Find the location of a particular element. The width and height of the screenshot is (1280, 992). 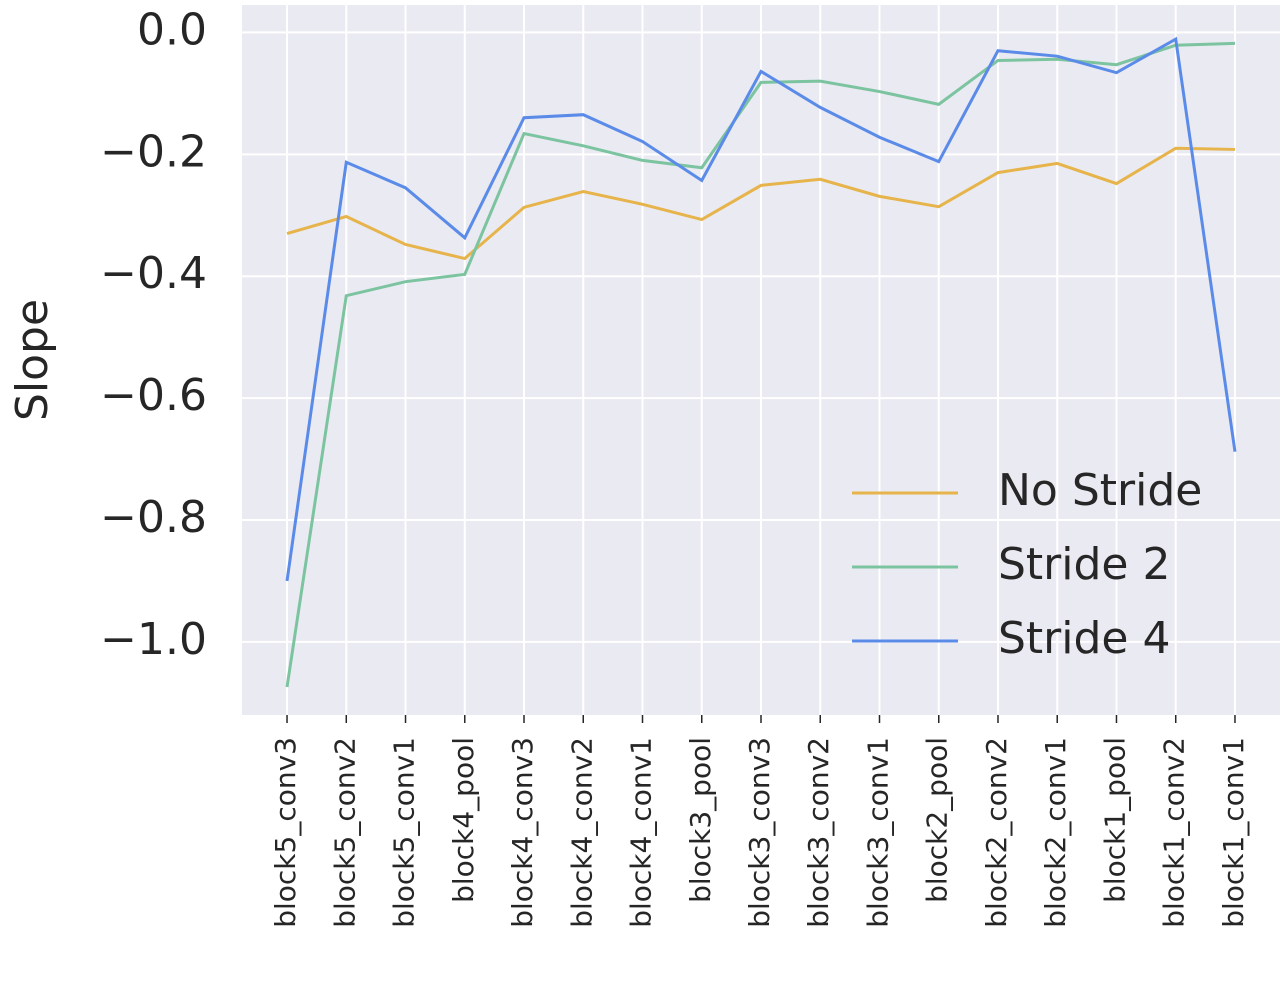

x-tick-label: block2_conv1 is located at coordinates (1055, 832).